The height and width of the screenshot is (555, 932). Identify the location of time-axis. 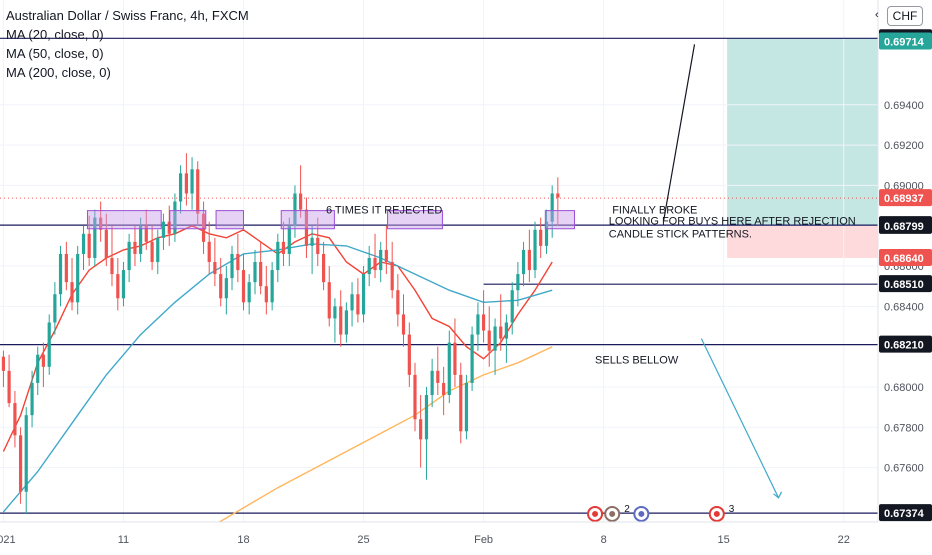
(439, 536).